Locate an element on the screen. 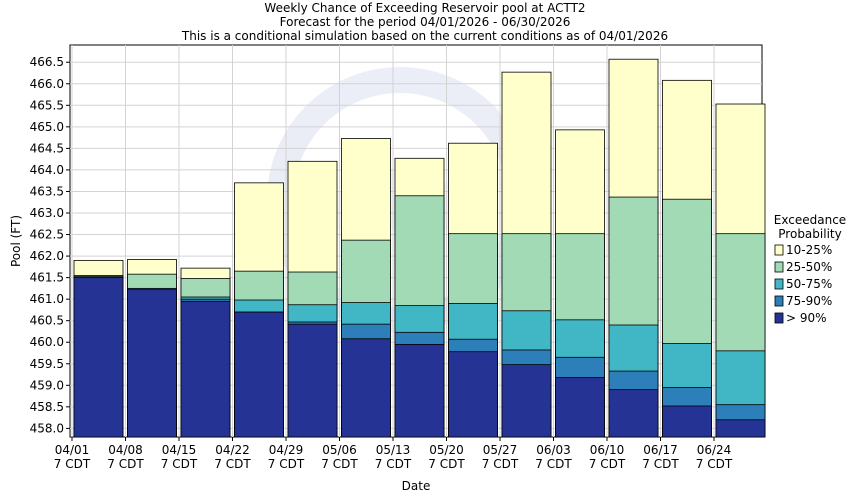  y-tick-label: 466.0 is located at coordinates (47, 84).